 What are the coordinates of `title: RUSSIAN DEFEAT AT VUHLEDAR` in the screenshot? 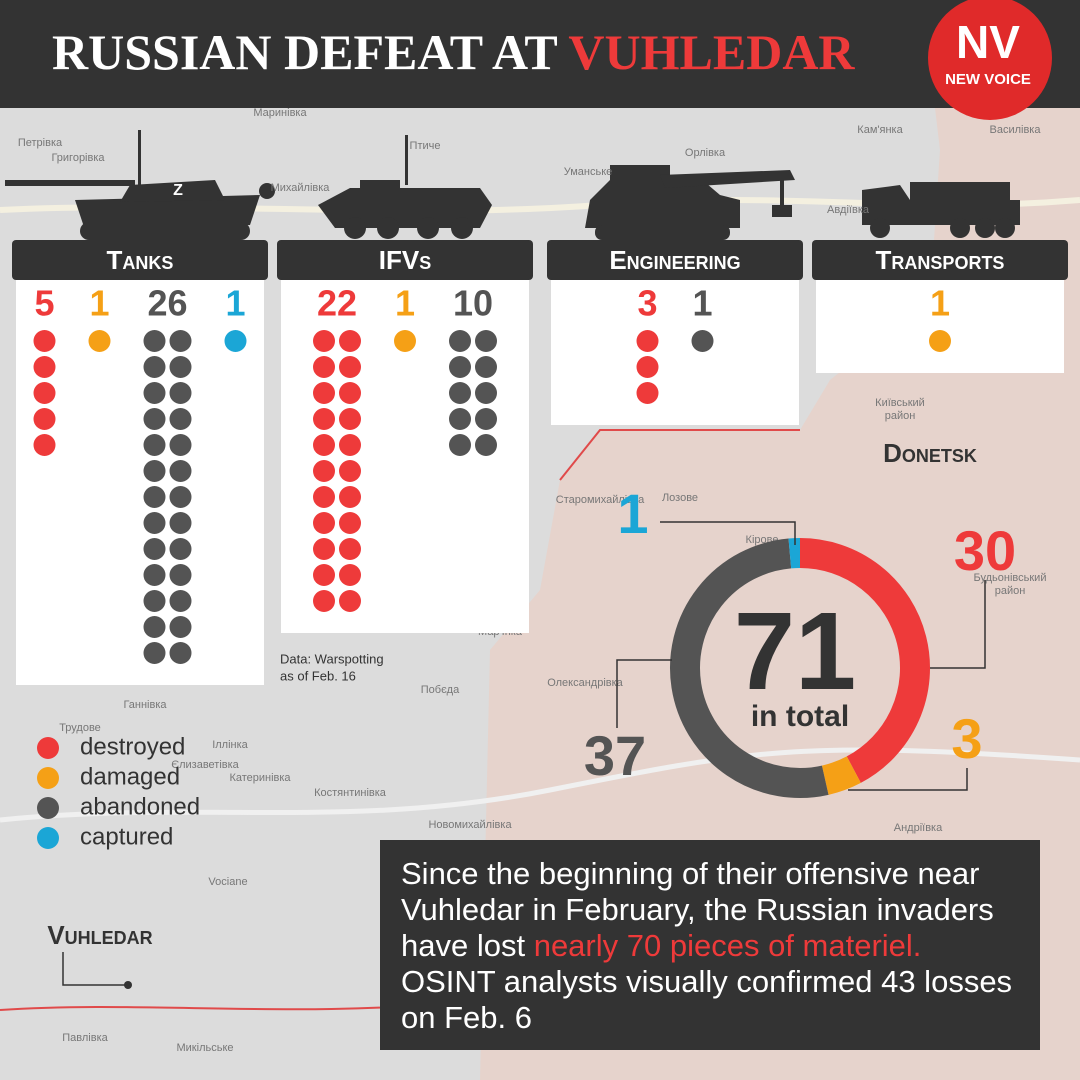 It's located at (453, 52).